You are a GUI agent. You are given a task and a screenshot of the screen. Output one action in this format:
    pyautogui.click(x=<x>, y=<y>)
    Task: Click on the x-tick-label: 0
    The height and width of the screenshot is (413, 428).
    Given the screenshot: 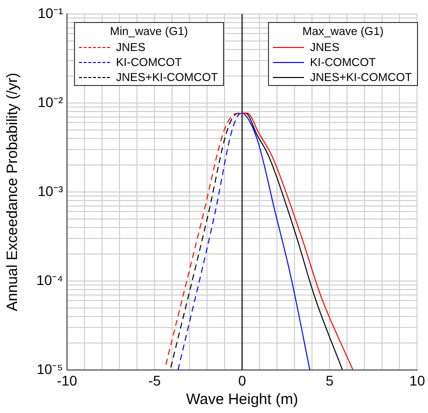 What is the action you would take?
    pyautogui.click(x=242, y=380)
    